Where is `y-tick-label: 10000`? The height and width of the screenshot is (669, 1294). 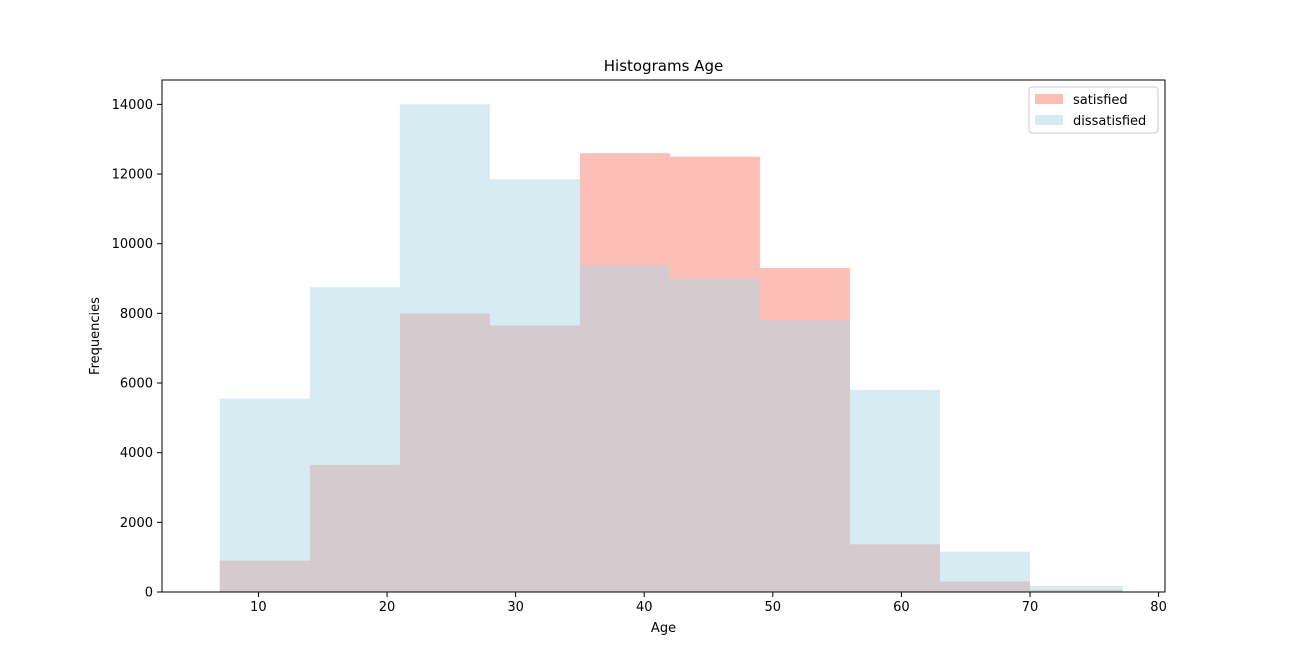
y-tick-label: 10000 is located at coordinates (132, 244).